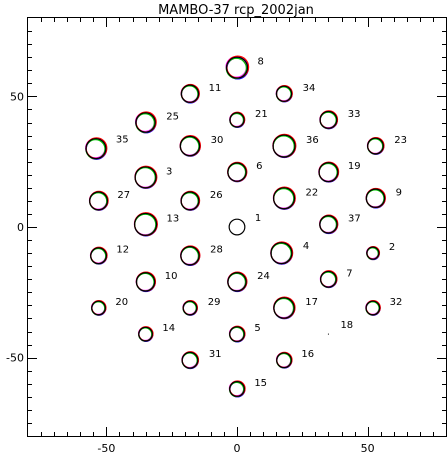 The image size is (448, 454). What do you see at coordinates (311, 302) in the screenshot?
I see `beam-label: 17` at bounding box center [311, 302].